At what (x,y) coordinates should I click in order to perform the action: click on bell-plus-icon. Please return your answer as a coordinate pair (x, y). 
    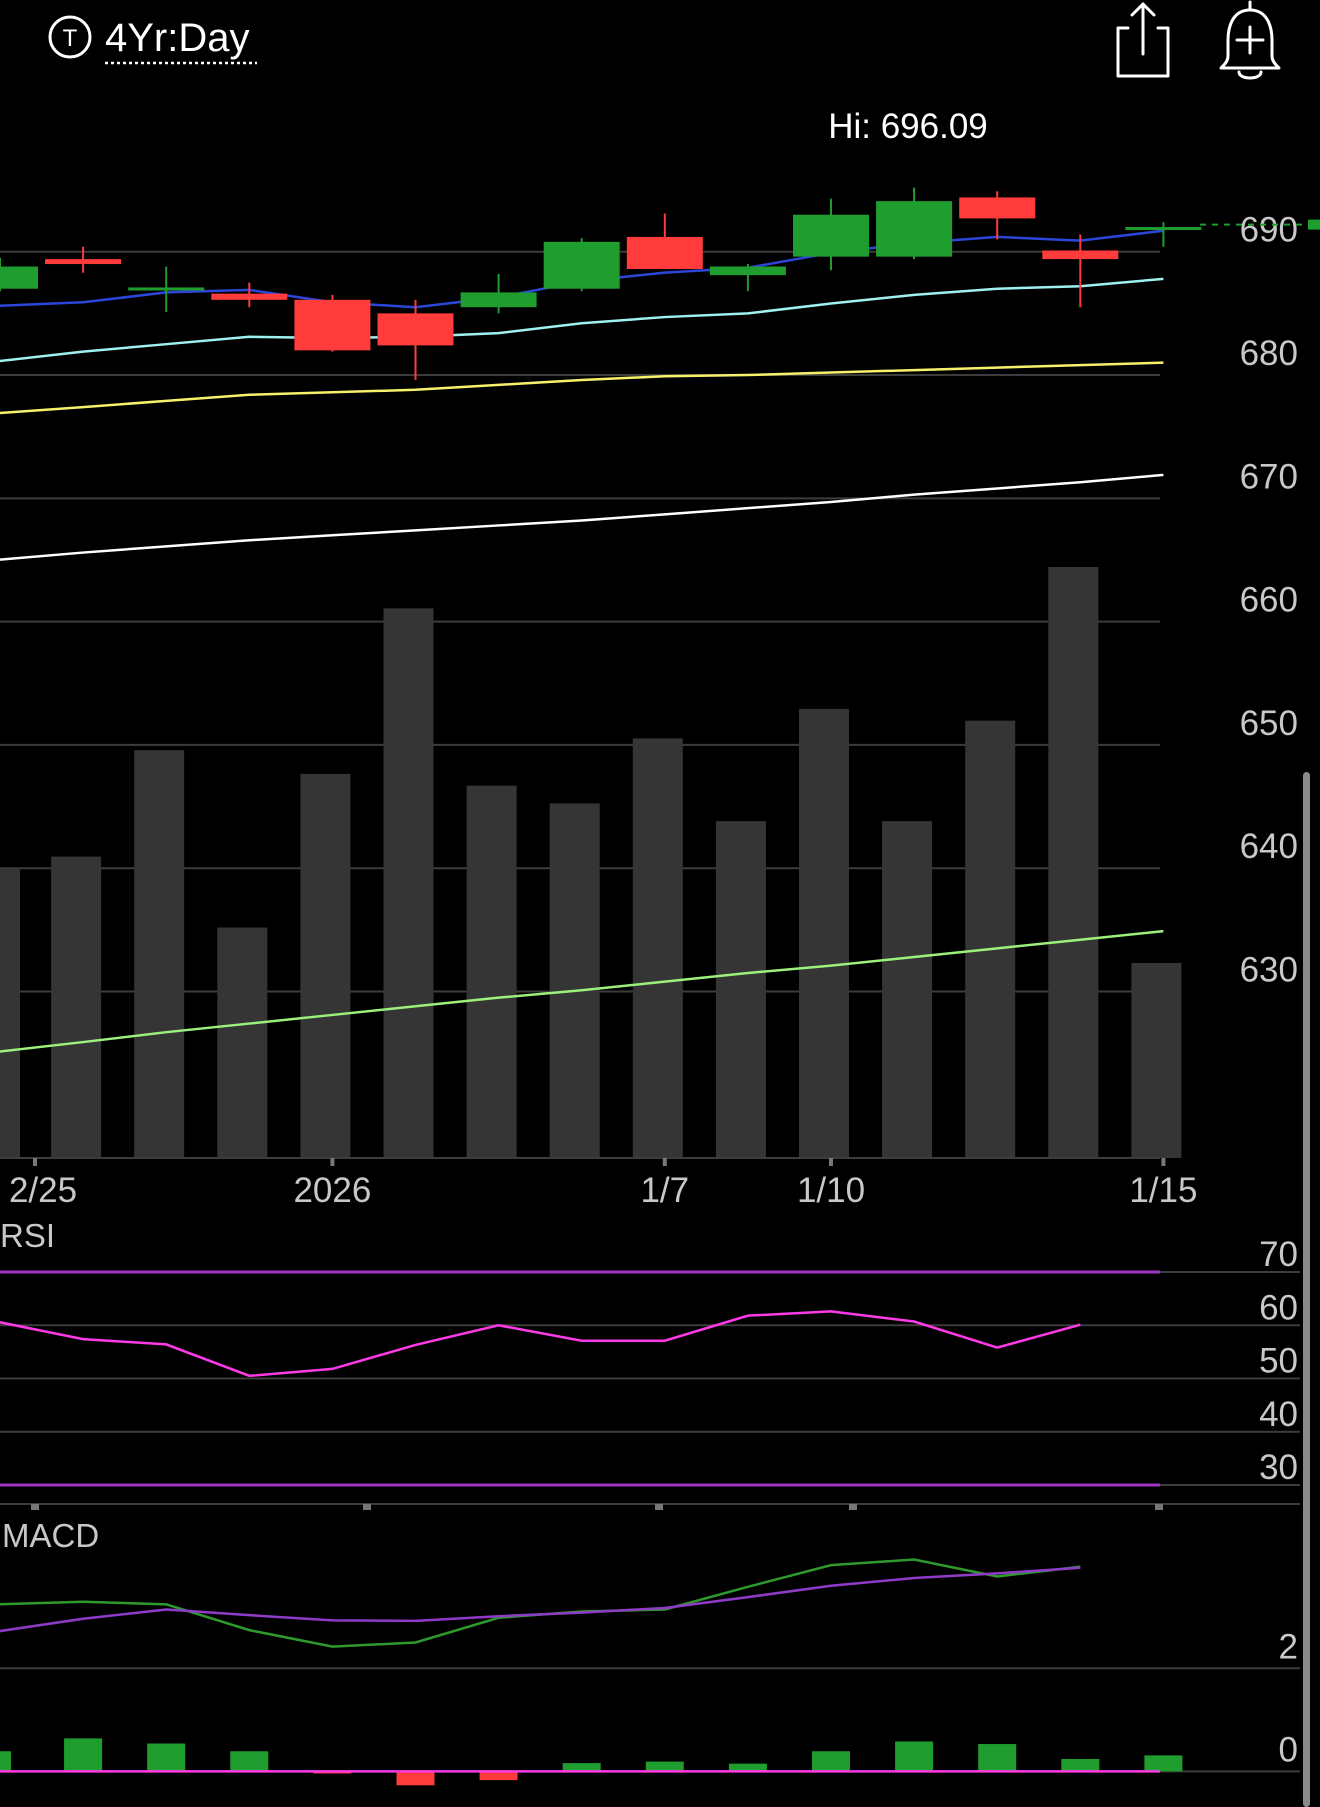
    Looking at the image, I should click on (1250, 40).